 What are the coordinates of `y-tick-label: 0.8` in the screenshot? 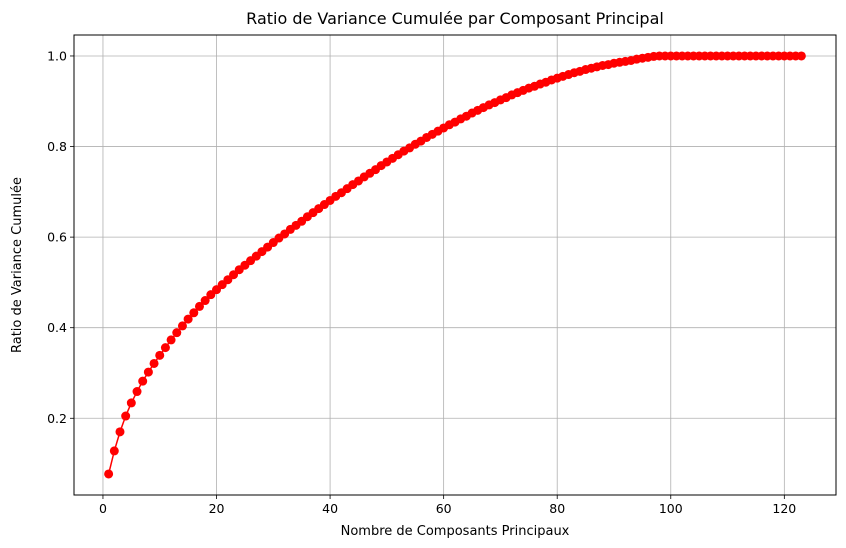 It's located at (57, 146).